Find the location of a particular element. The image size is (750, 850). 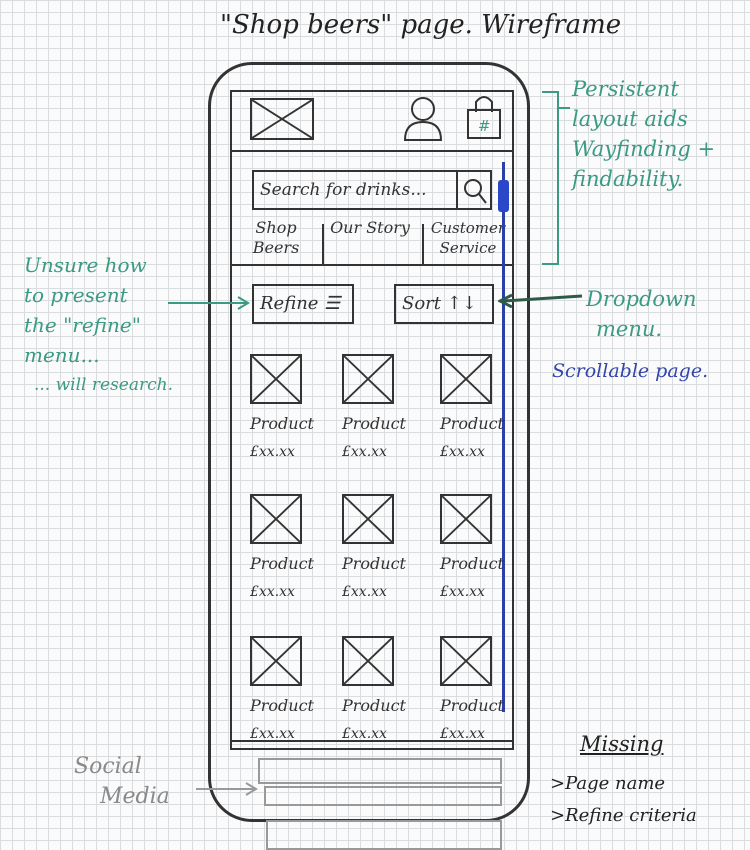

note-line: menu. is located at coordinates (629, 329).